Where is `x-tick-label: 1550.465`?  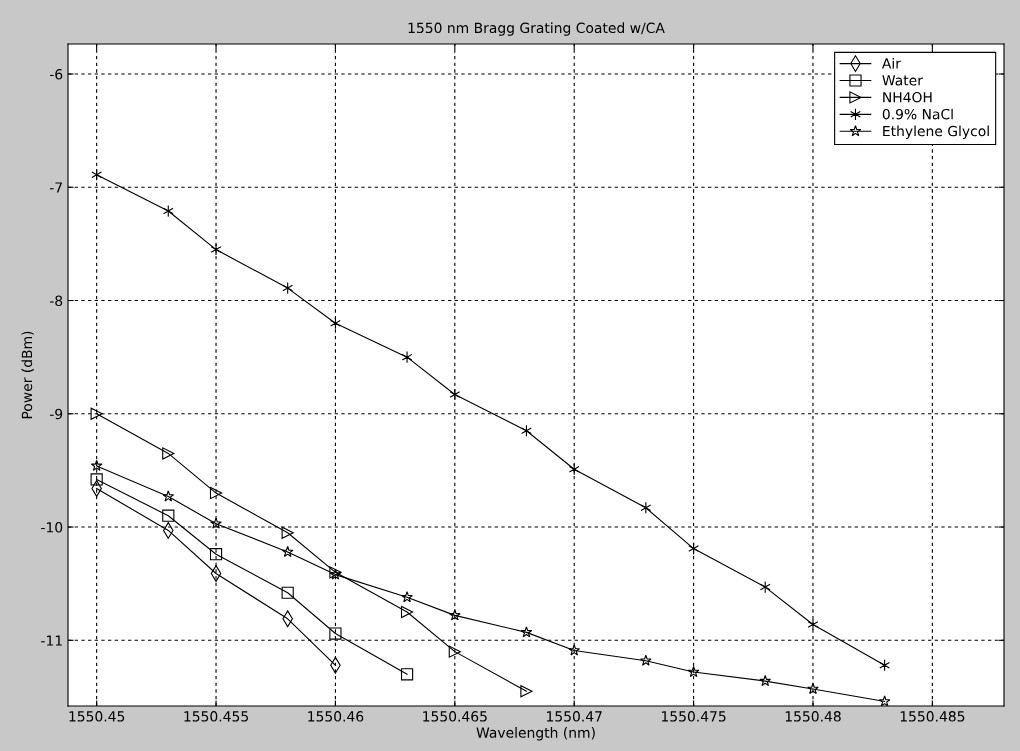
x-tick-label: 1550.465 is located at coordinates (455, 716).